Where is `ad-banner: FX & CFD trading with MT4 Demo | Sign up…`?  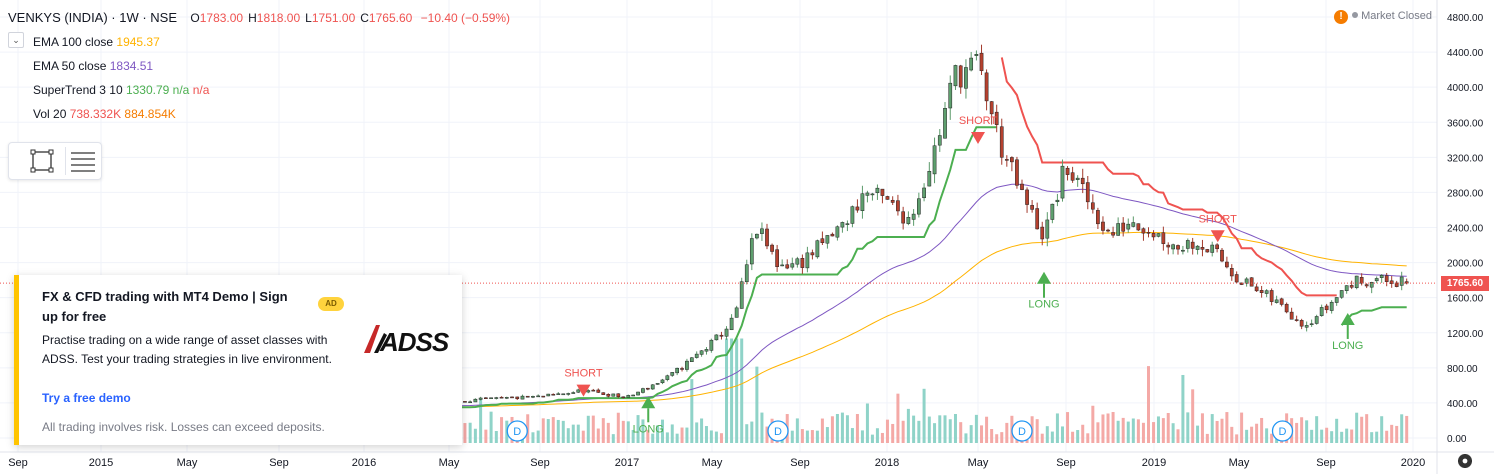 ad-banner: FX & CFD trading with MT4 Demo | Sign up… is located at coordinates (238, 360).